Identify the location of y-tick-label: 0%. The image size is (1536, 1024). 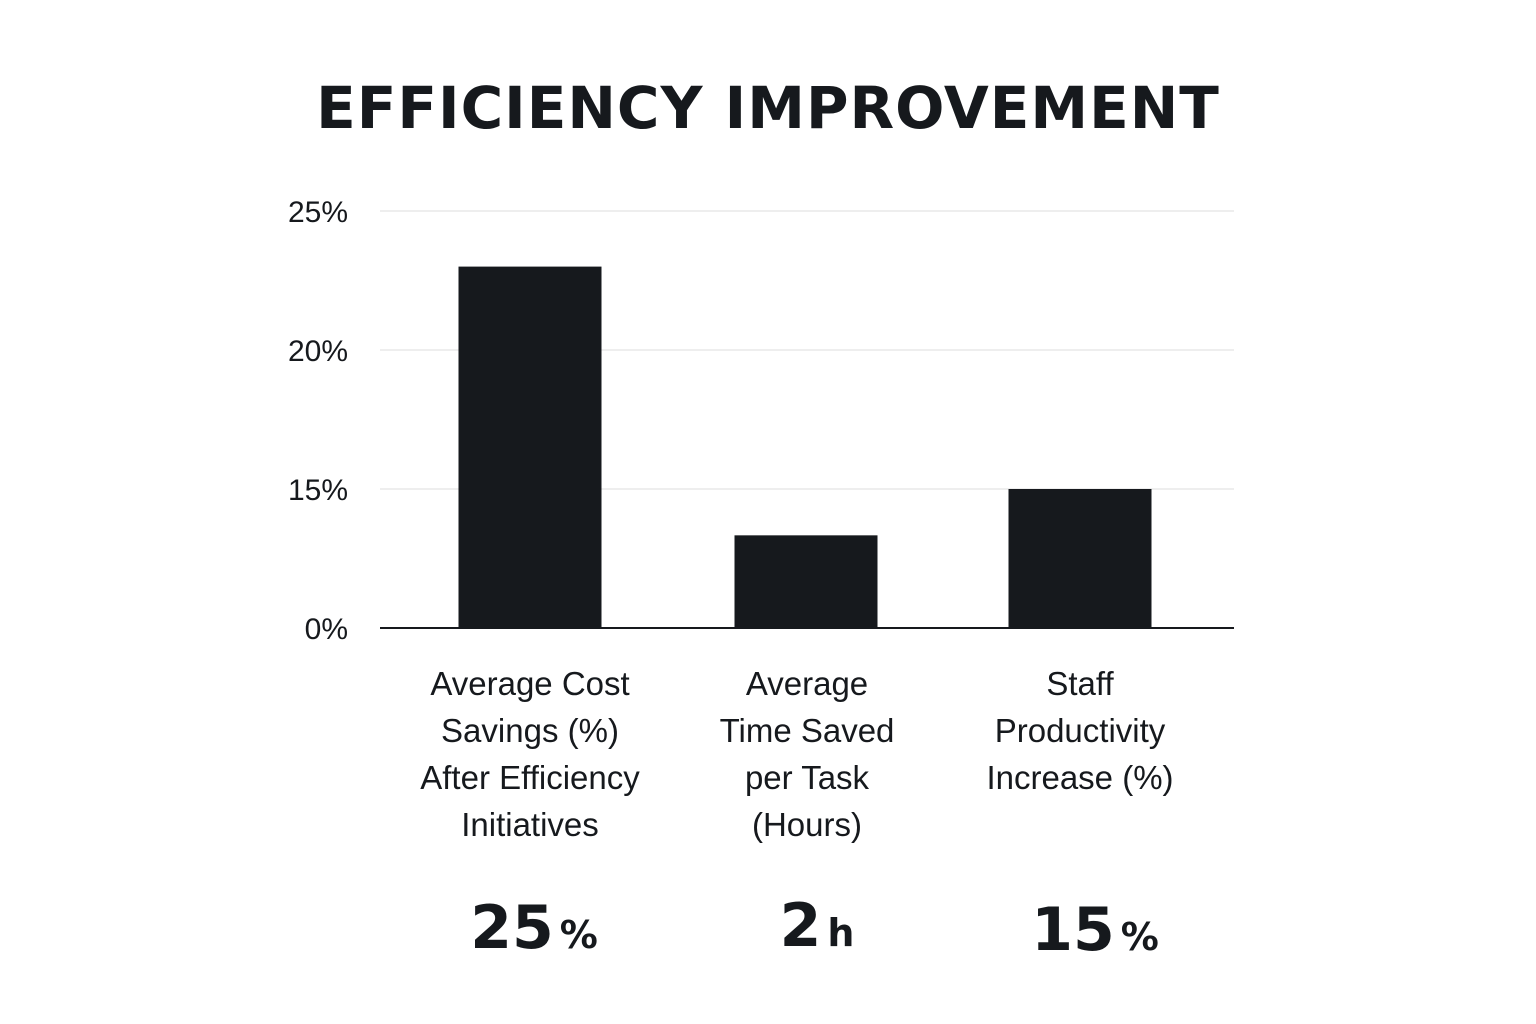
(326, 629).